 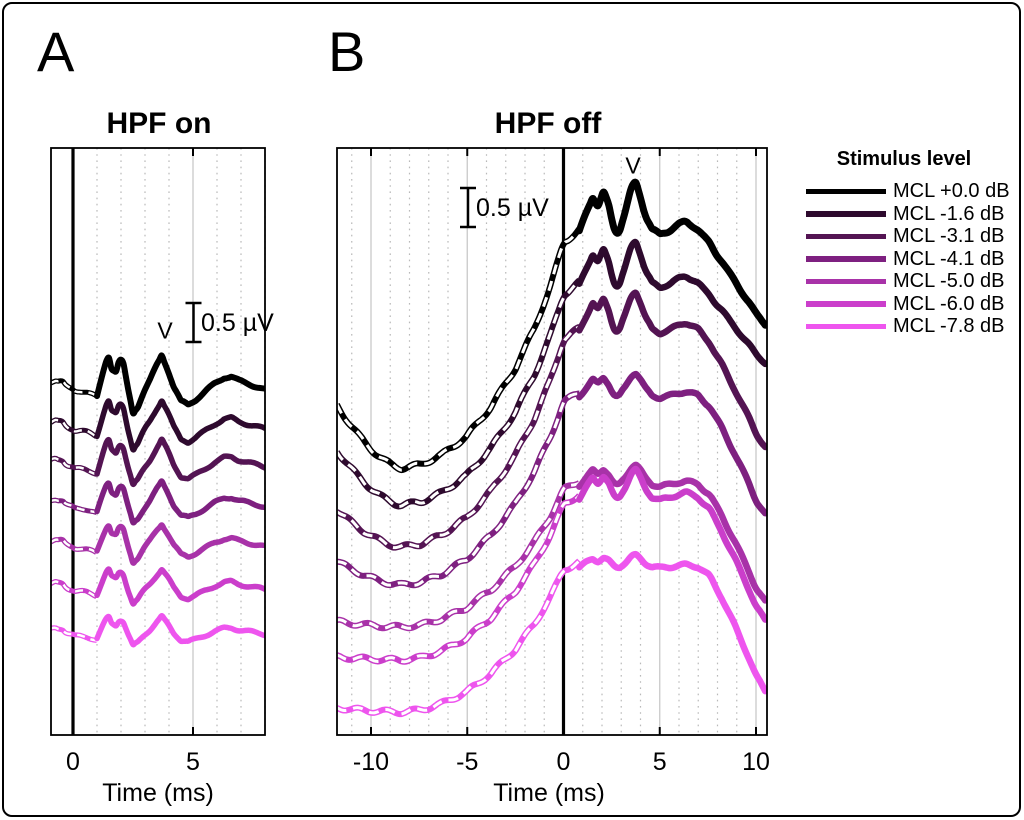 I want to click on legend-entry: MCL -1.6 dB, so click(x=904, y=214).